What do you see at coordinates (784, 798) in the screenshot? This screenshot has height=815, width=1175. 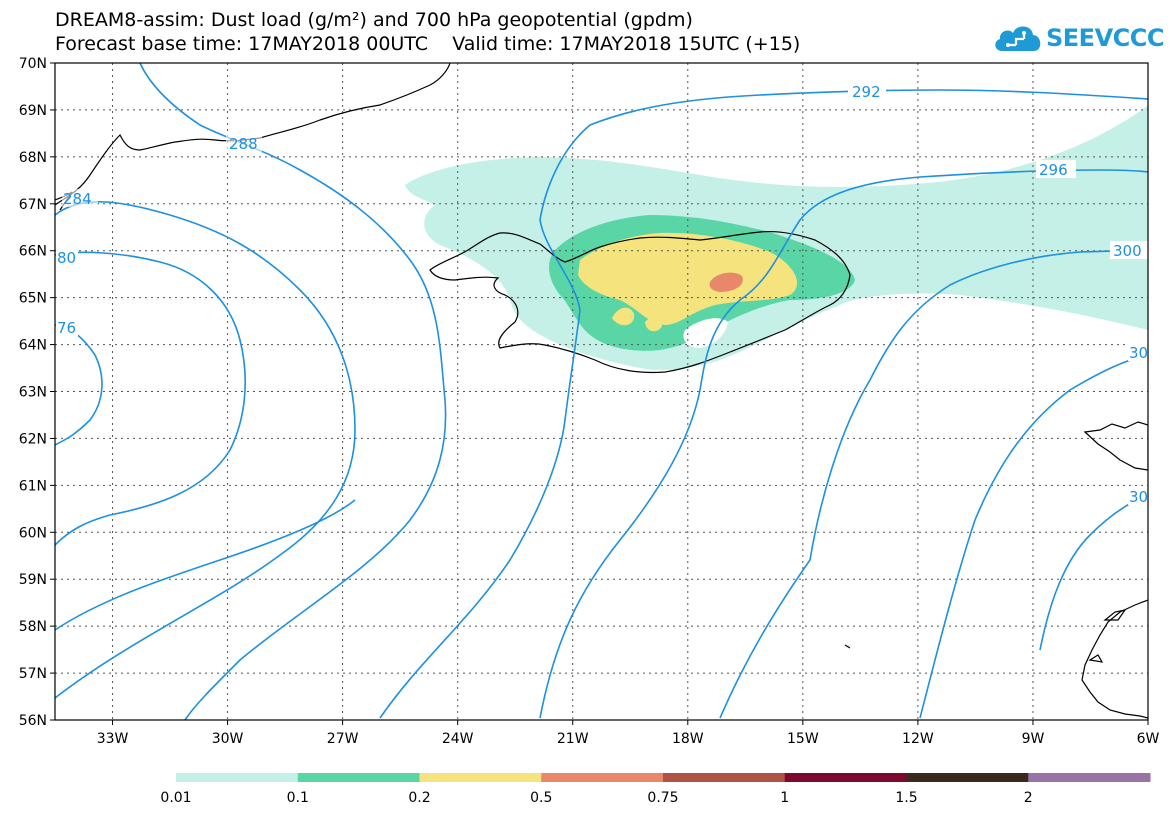 I see `colorbar-label: 1` at bounding box center [784, 798].